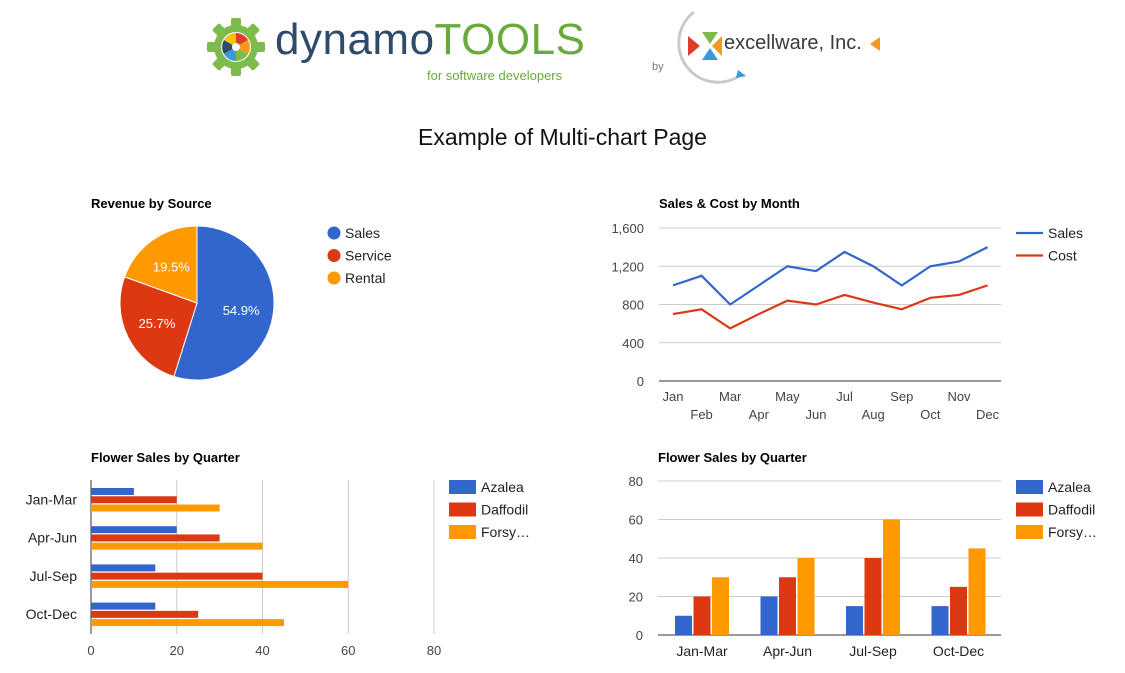 The image size is (1125, 673). I want to click on orange-arrow-icon, so click(875, 44).